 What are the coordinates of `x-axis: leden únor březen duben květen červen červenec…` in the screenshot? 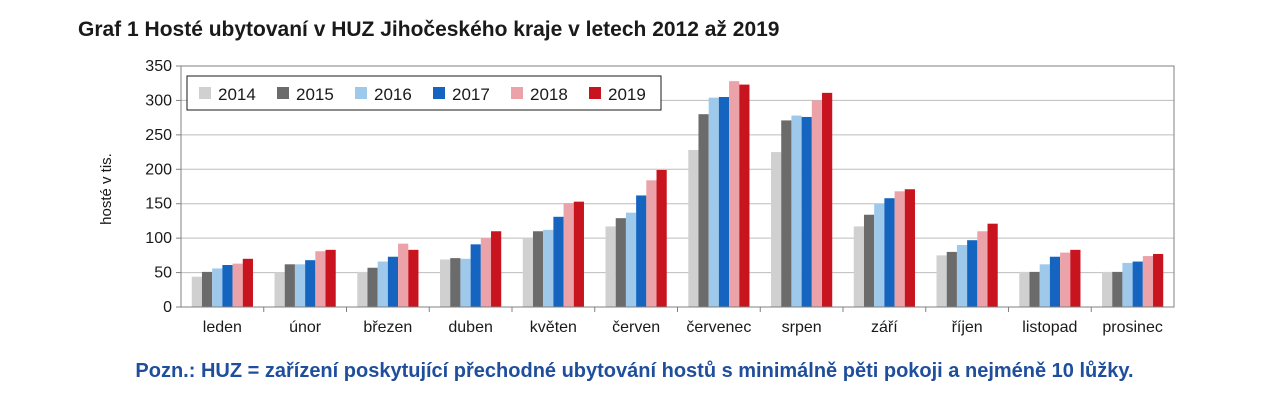 It's located at (683, 321).